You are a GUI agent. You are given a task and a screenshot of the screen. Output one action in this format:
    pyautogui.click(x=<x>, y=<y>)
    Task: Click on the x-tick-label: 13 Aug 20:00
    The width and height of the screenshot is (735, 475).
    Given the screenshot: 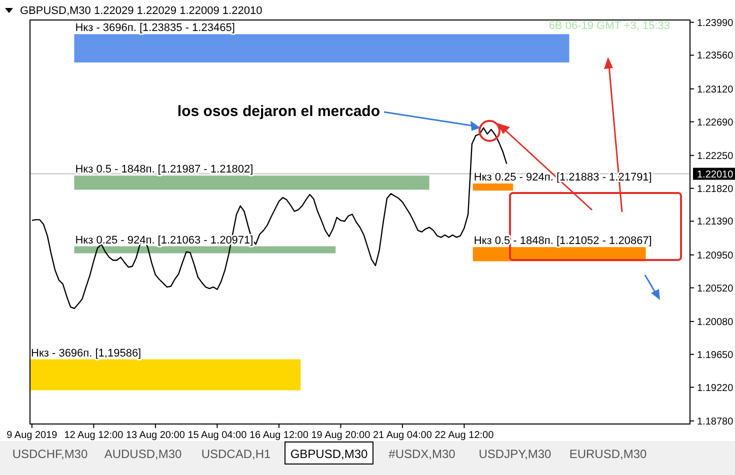 What is the action you would take?
    pyautogui.click(x=156, y=435)
    